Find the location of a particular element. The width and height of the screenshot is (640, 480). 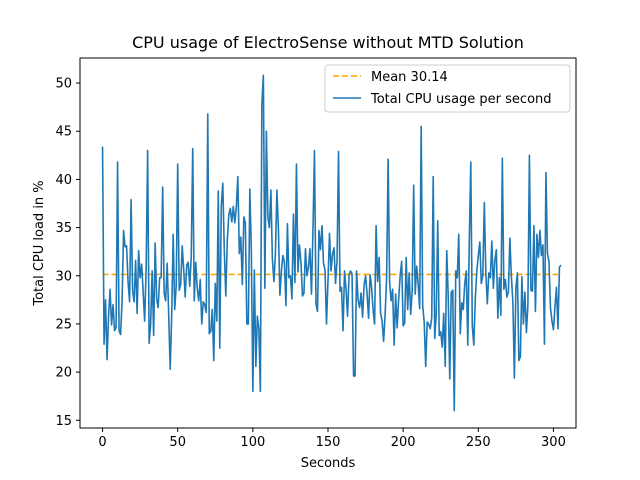

y-axis-ticks: 15 20 25 30 35 40 45 50 is located at coordinates (67, 253).